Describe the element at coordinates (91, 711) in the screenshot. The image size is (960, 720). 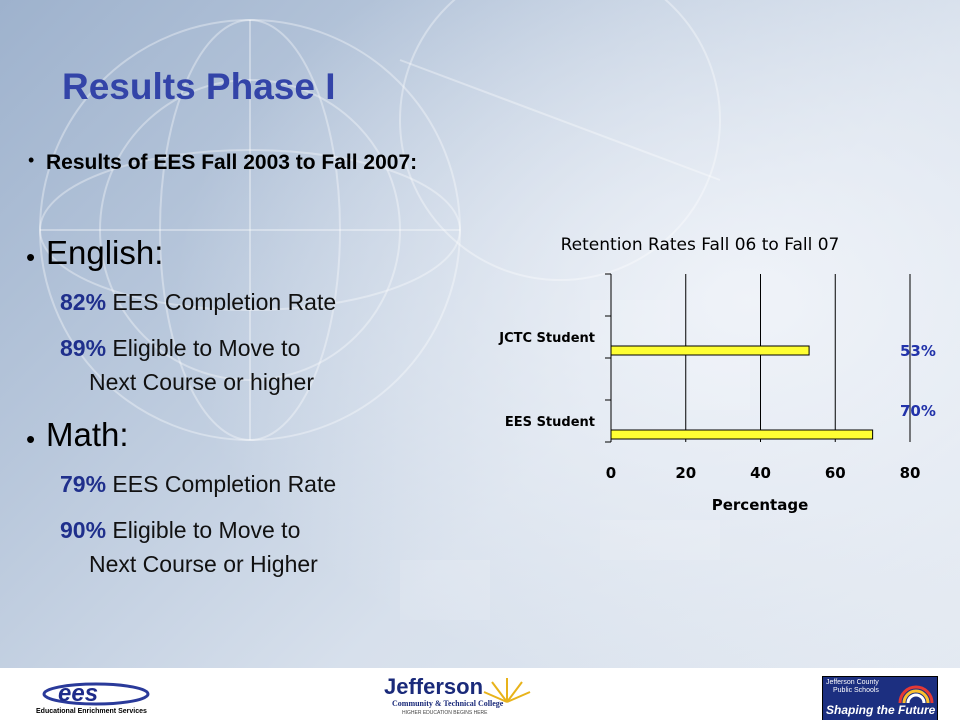
I see `ees-caption: Educational Enrichment Services` at that location.